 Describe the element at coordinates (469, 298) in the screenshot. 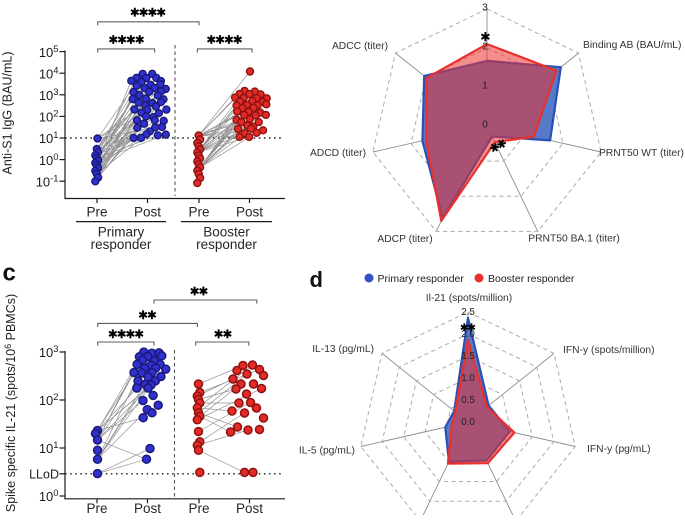

I see `svg-text: Il-21 (spots/million)` at that location.